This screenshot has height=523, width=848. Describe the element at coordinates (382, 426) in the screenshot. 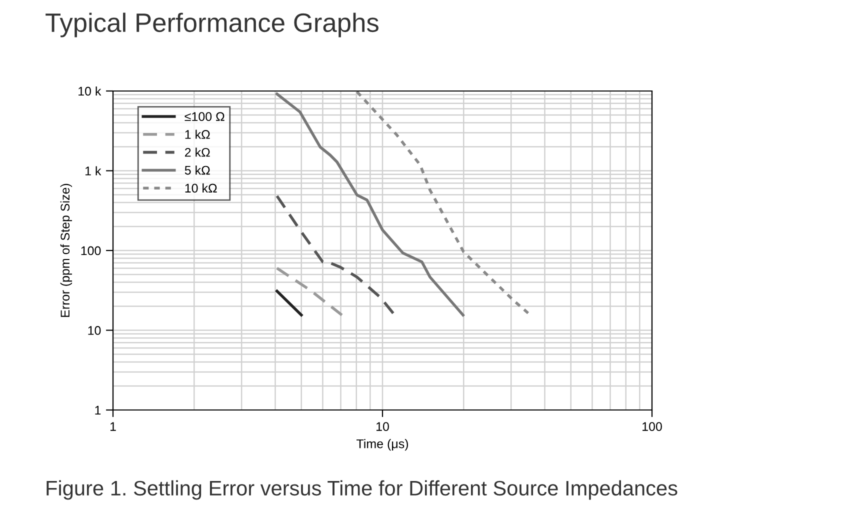

I see `x-tick-label: 10` at that location.